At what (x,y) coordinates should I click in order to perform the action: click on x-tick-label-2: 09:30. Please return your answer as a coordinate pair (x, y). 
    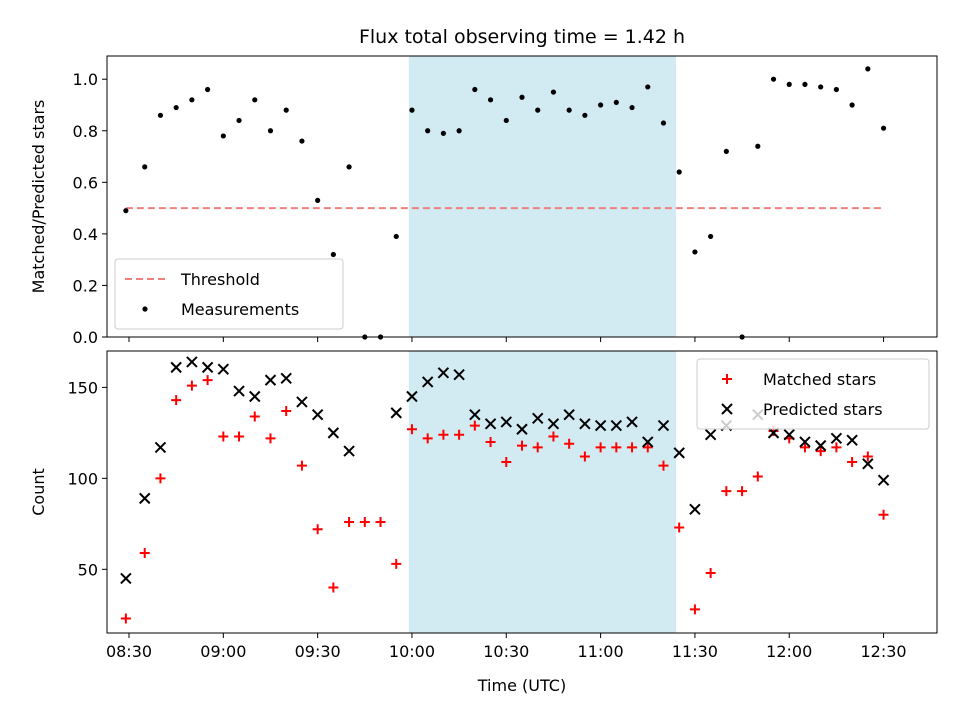
    Looking at the image, I should click on (318, 651).